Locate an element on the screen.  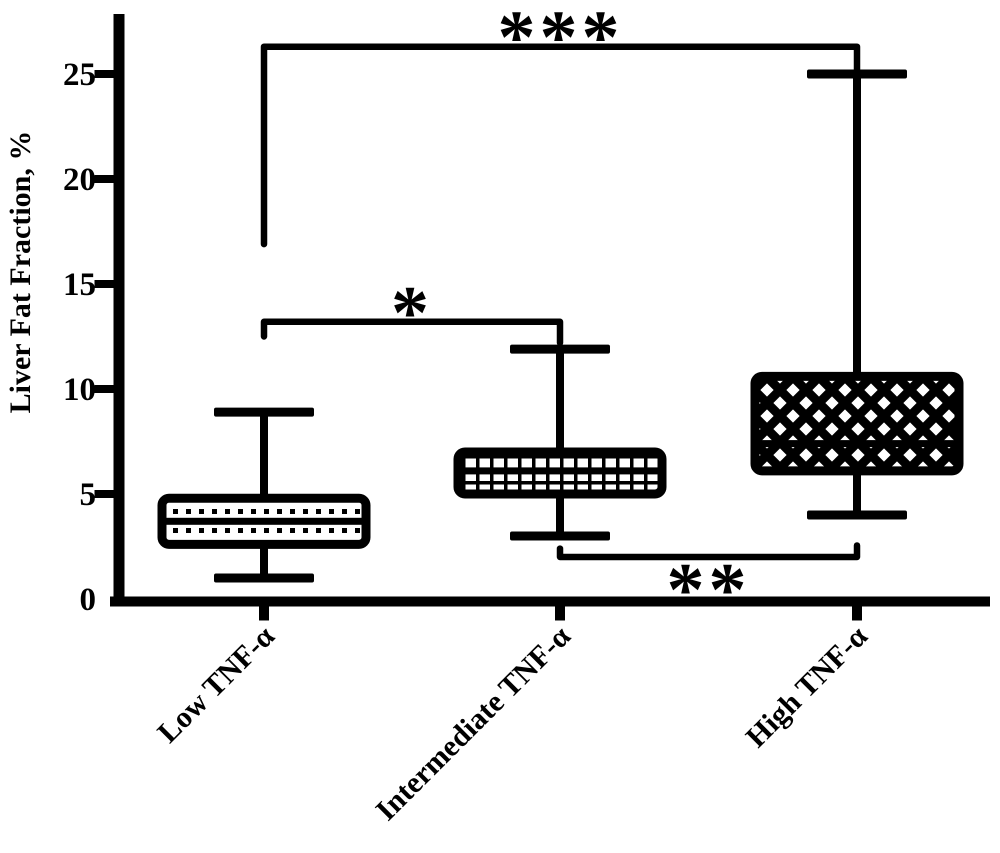
x-tick-high-tnf-alpha is located at coordinates (857, 613).